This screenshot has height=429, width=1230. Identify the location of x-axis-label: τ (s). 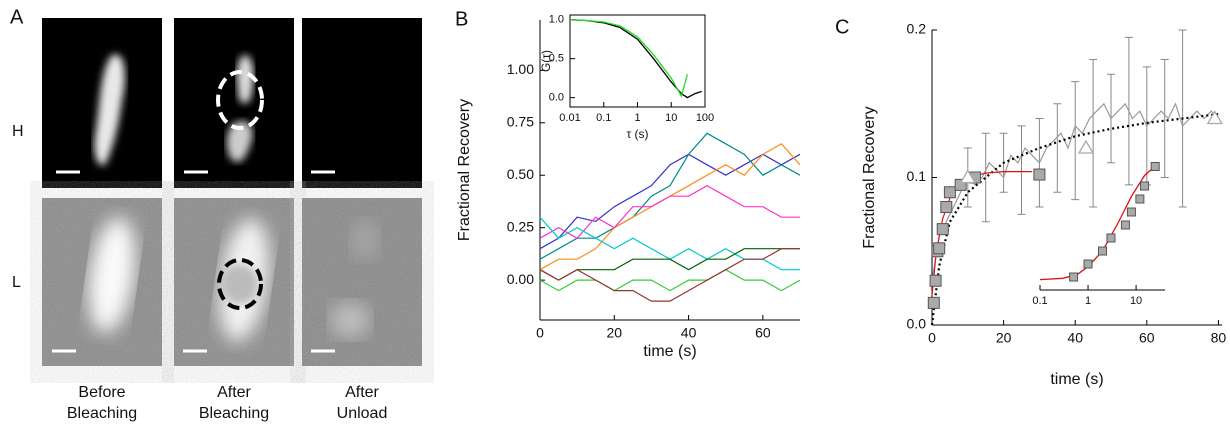
(637, 134).